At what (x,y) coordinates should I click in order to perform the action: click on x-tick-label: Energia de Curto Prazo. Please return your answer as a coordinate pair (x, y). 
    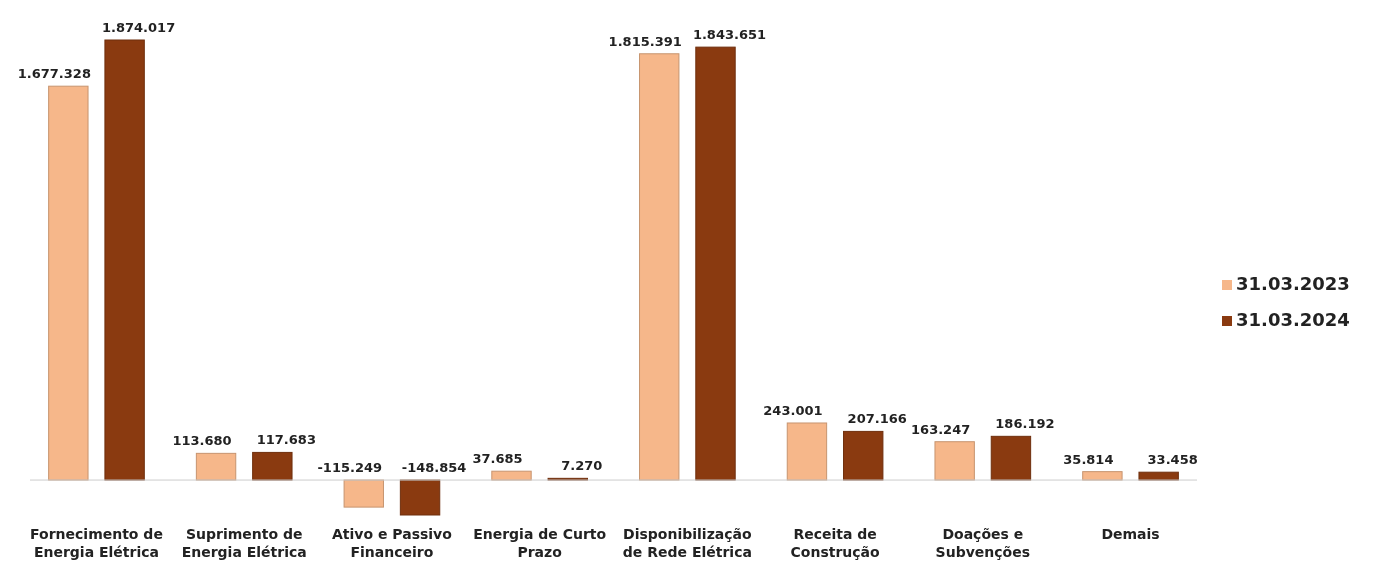
    Looking at the image, I should click on (540, 543).